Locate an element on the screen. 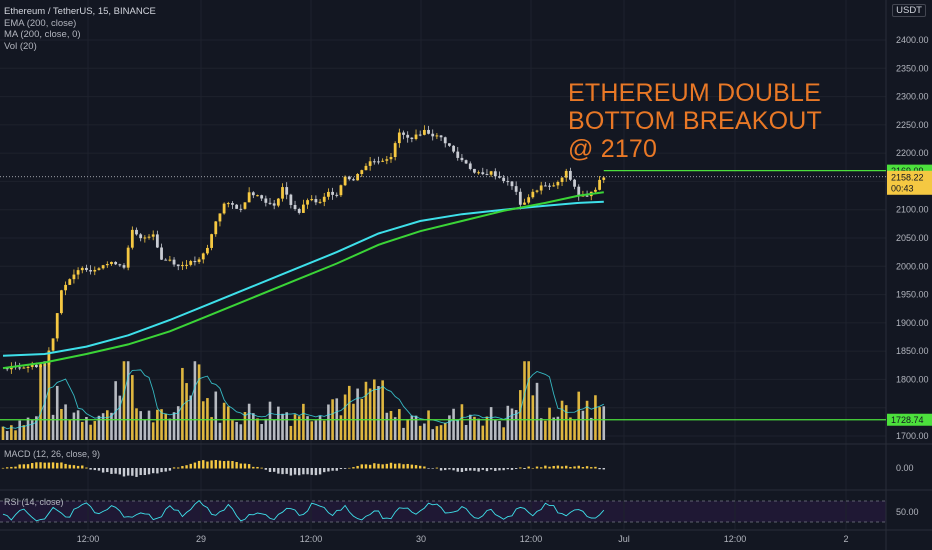 The width and height of the screenshot is (932, 550). currency-button: USDT is located at coordinates (909, 10).